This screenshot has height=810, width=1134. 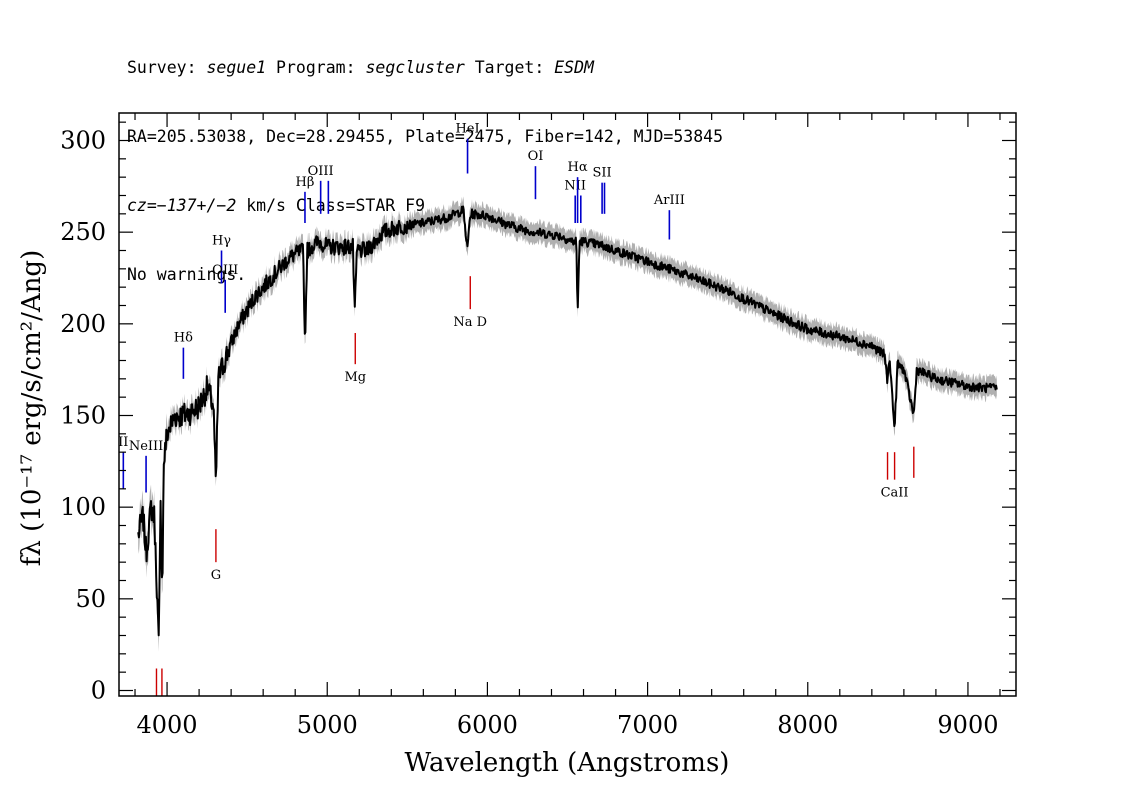 I want to click on header-warnings: No warnings., so click(x=187, y=274).